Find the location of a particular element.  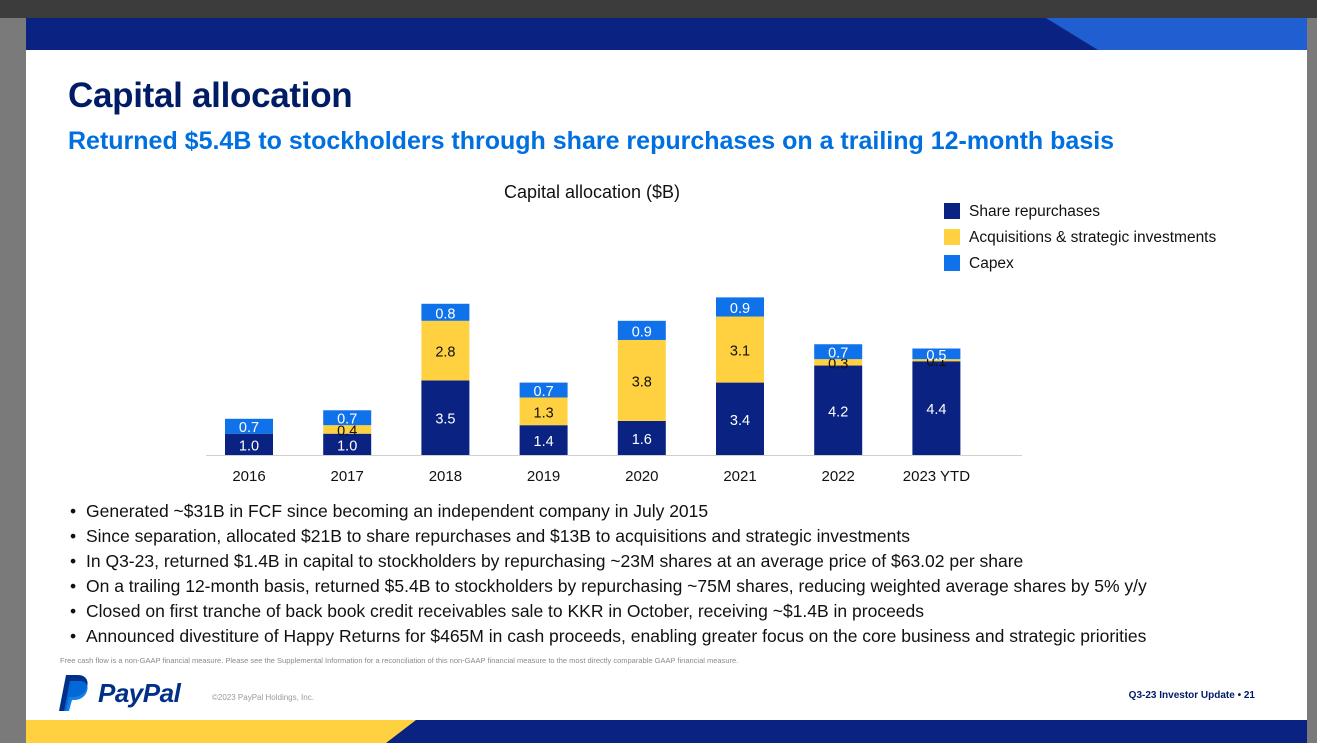

top-decorative-band is located at coordinates (666, 34).